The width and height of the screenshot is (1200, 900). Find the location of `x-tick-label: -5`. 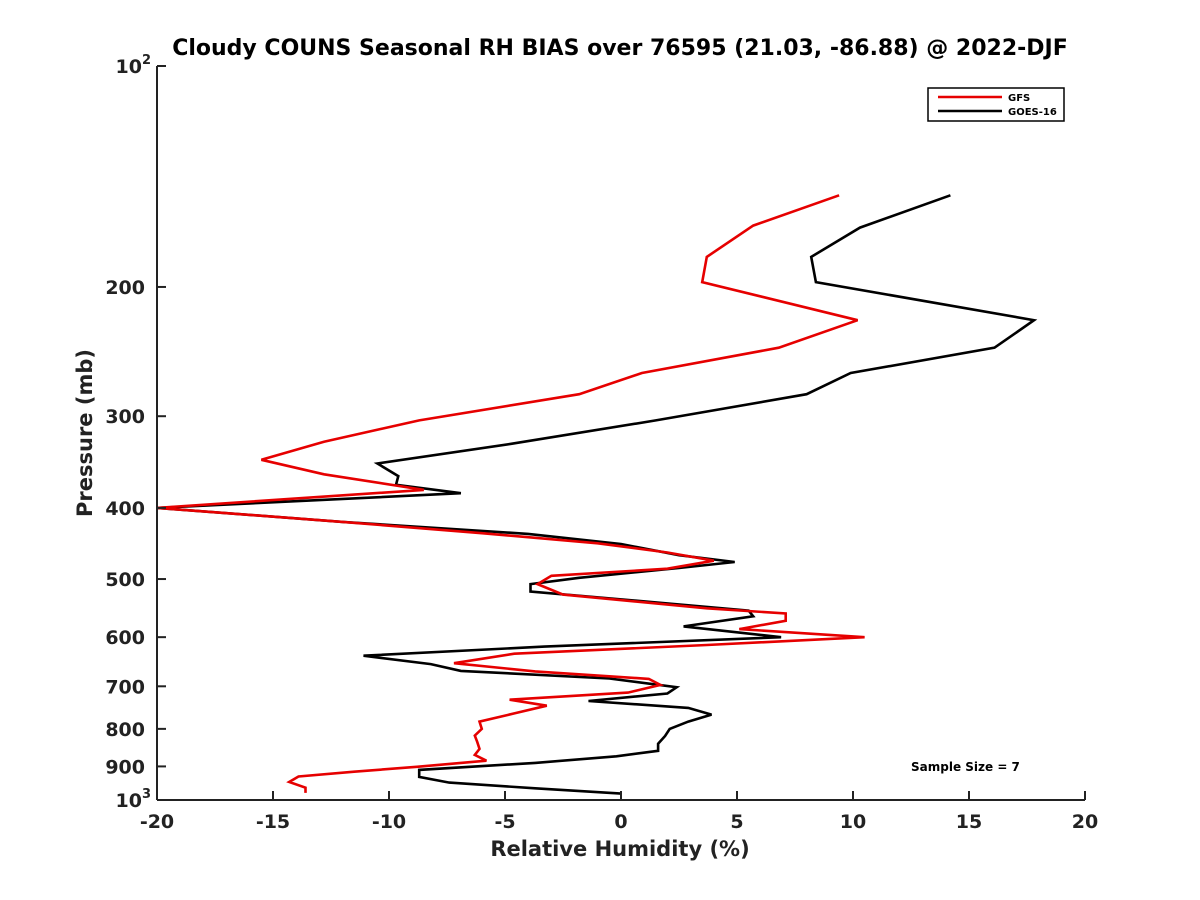

x-tick-label: -5 is located at coordinates (504, 822).